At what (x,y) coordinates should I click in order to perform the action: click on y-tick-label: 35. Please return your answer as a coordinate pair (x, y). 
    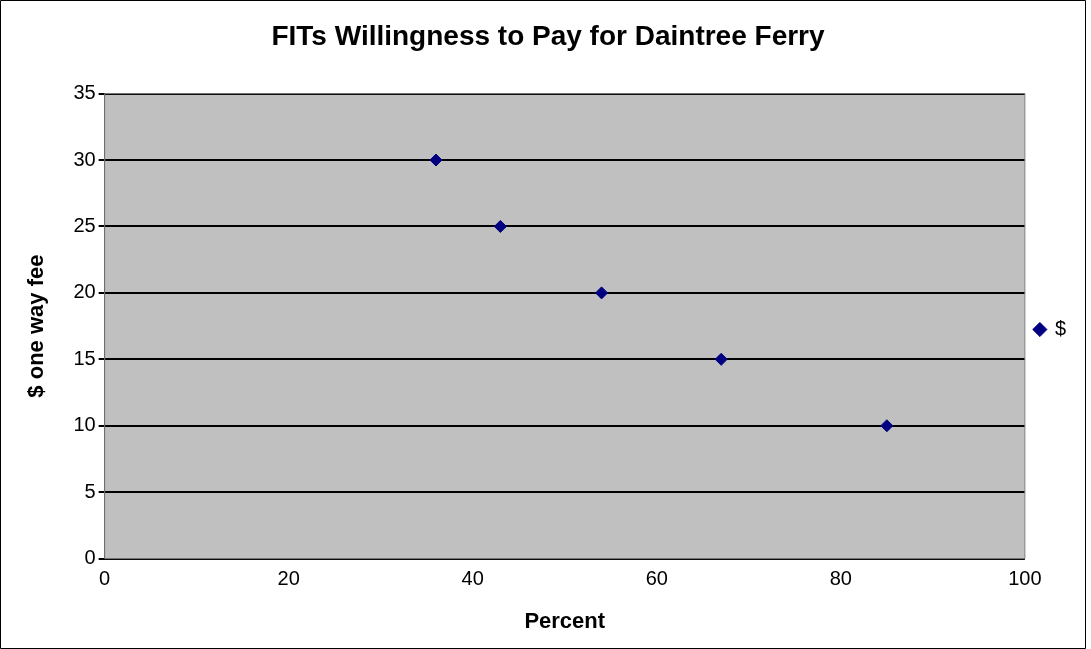
    Looking at the image, I should click on (84, 92).